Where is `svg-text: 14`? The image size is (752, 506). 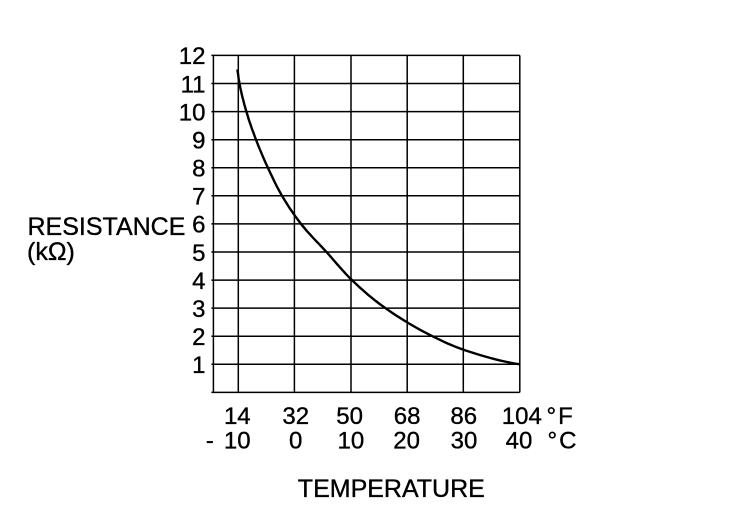
svg-text: 14 is located at coordinates (237, 416).